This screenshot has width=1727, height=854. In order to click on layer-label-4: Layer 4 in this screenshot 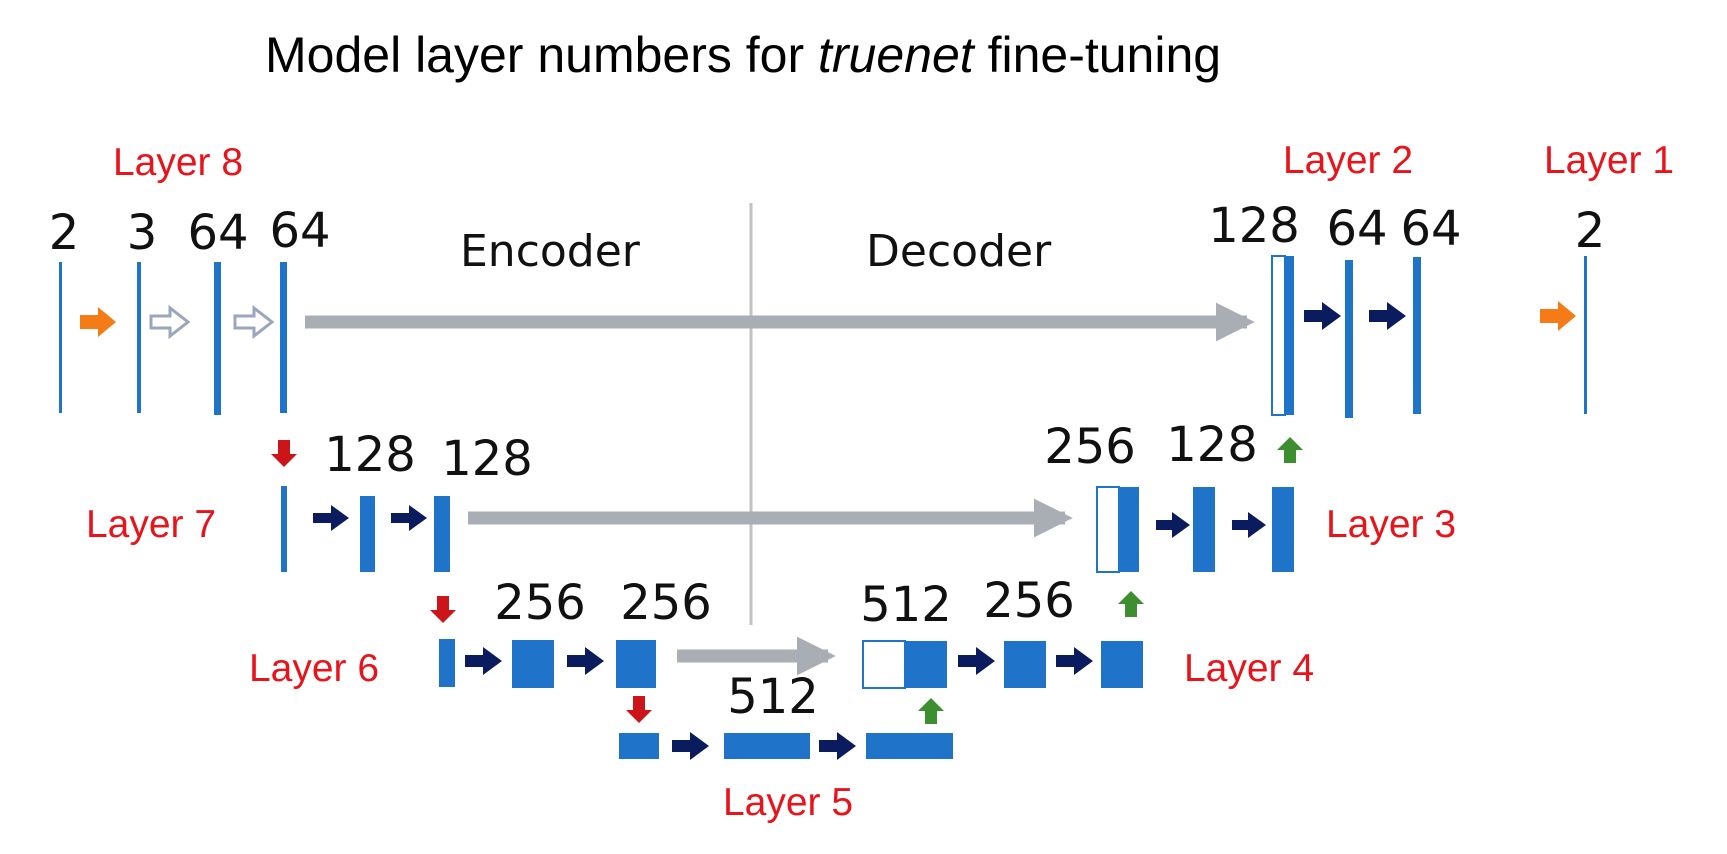, I will do `click(1249, 668)`.